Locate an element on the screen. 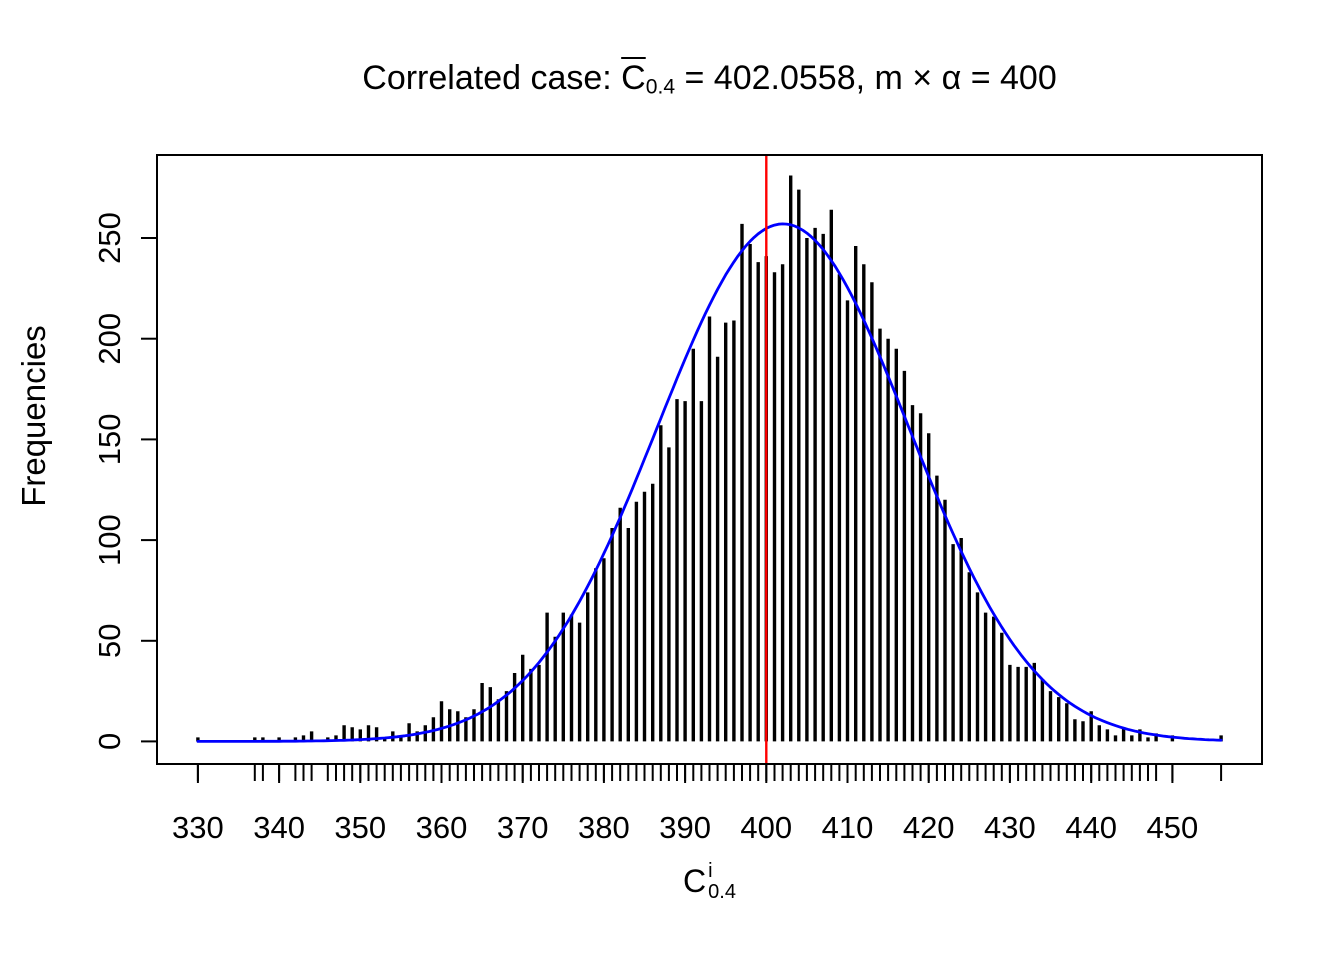 The height and width of the screenshot is (960, 1344). title-prefix: Correlated case: is located at coordinates (492, 78).